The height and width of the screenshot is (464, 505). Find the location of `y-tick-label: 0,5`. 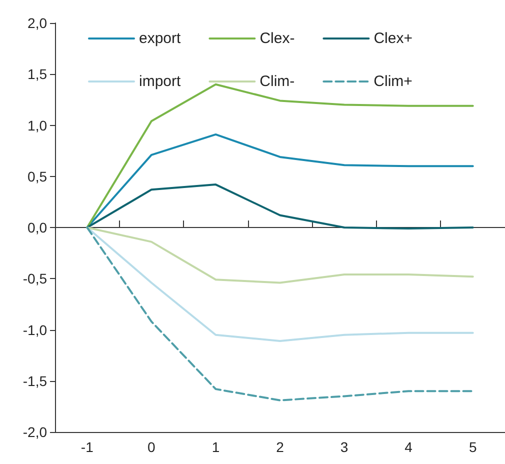

y-tick-label: 0,5 is located at coordinates (38, 176).